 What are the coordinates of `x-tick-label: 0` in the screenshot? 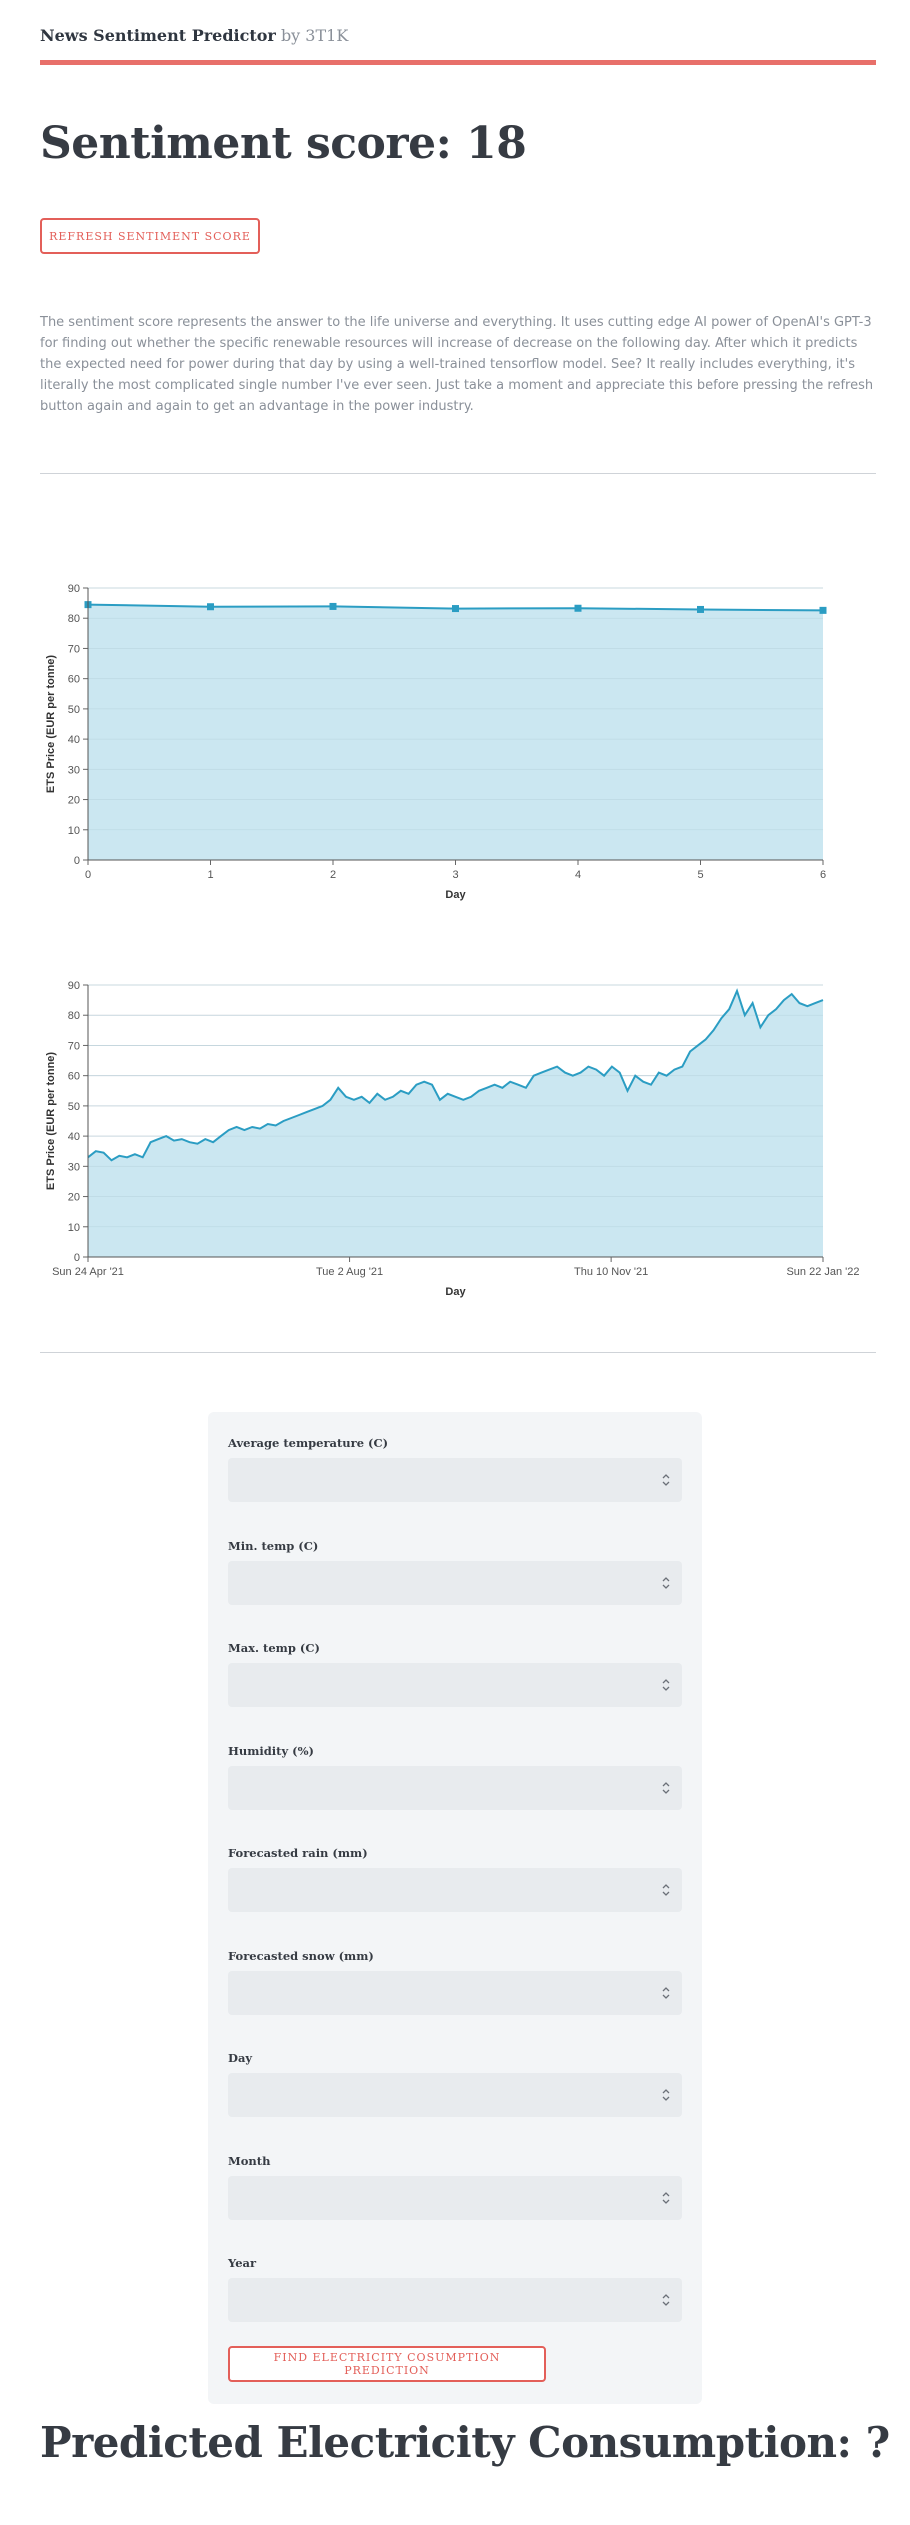 It's located at (88, 875).